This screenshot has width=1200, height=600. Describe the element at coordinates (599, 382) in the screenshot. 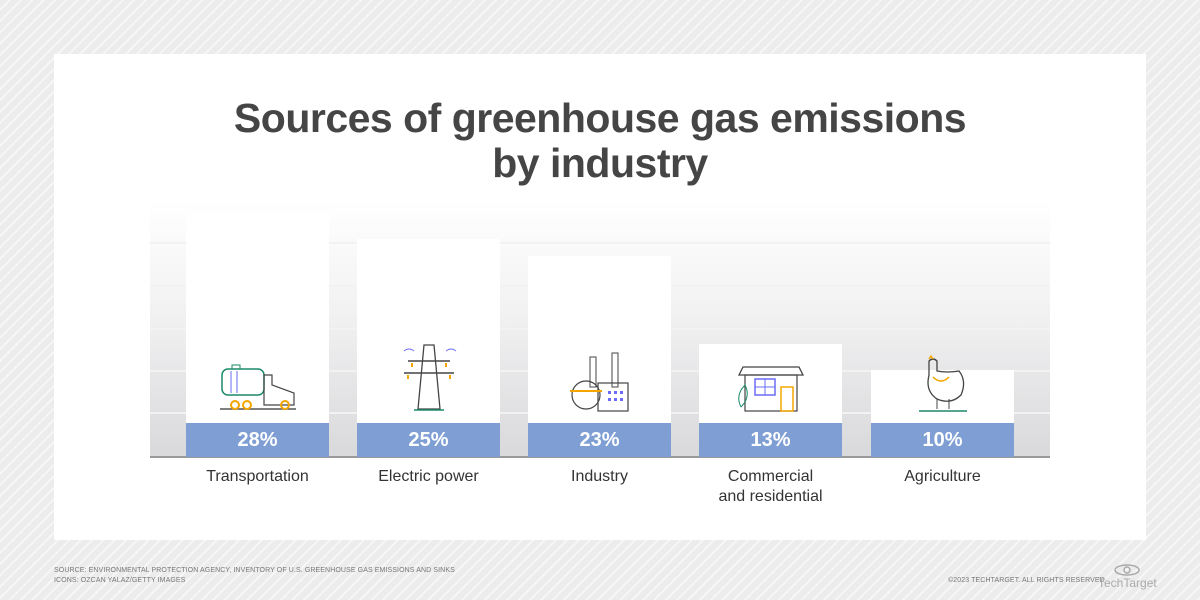

I see `factory-icon` at that location.